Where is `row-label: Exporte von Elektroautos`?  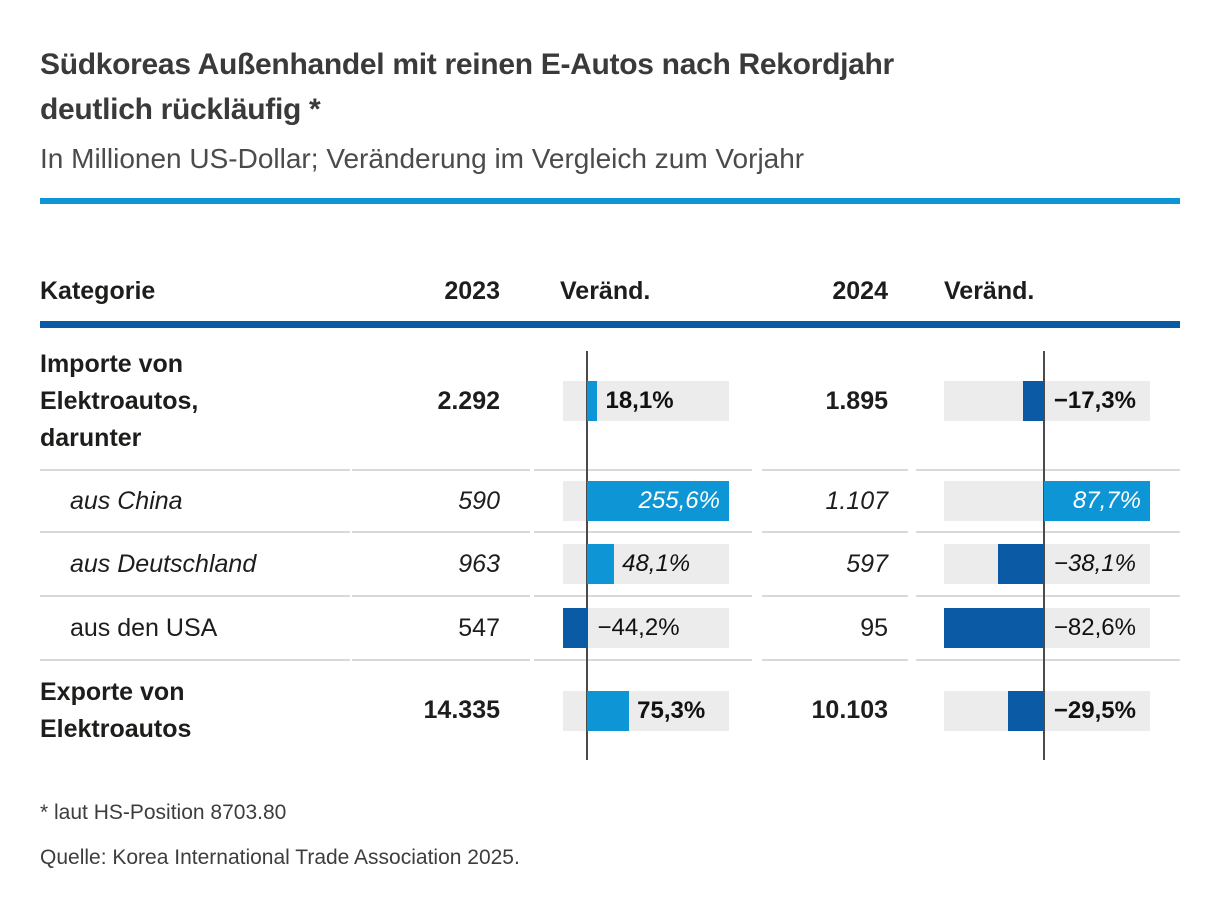 row-label: Exporte von Elektroautos is located at coordinates (116, 710).